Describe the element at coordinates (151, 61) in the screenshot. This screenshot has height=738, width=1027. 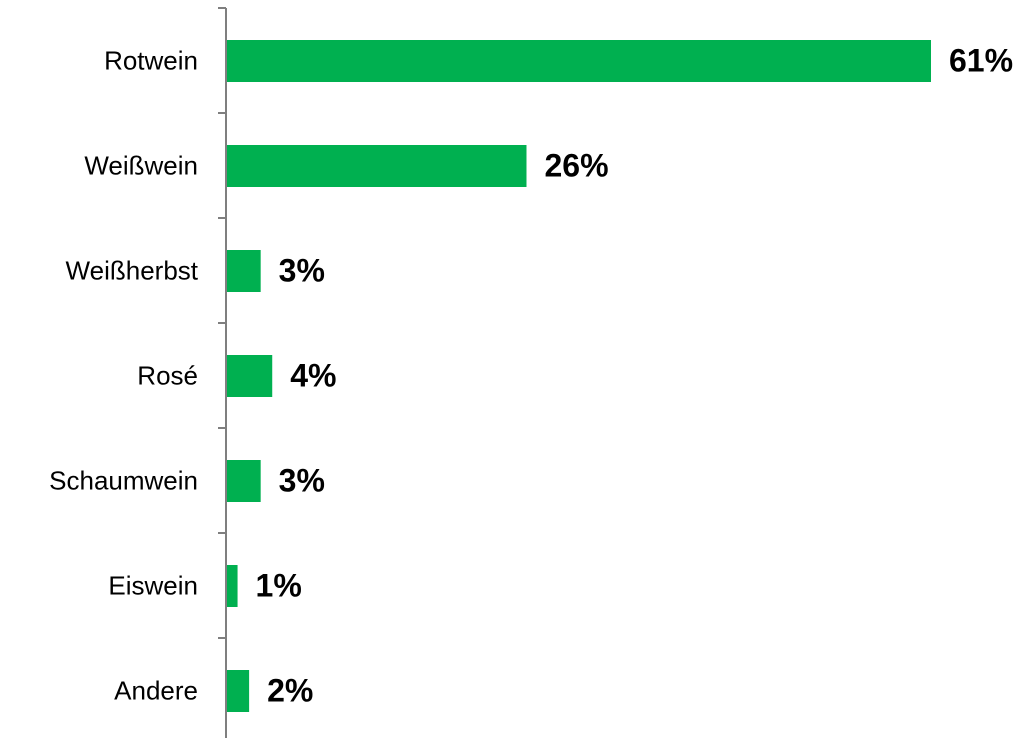
I see `category-label: Rotwein` at that location.